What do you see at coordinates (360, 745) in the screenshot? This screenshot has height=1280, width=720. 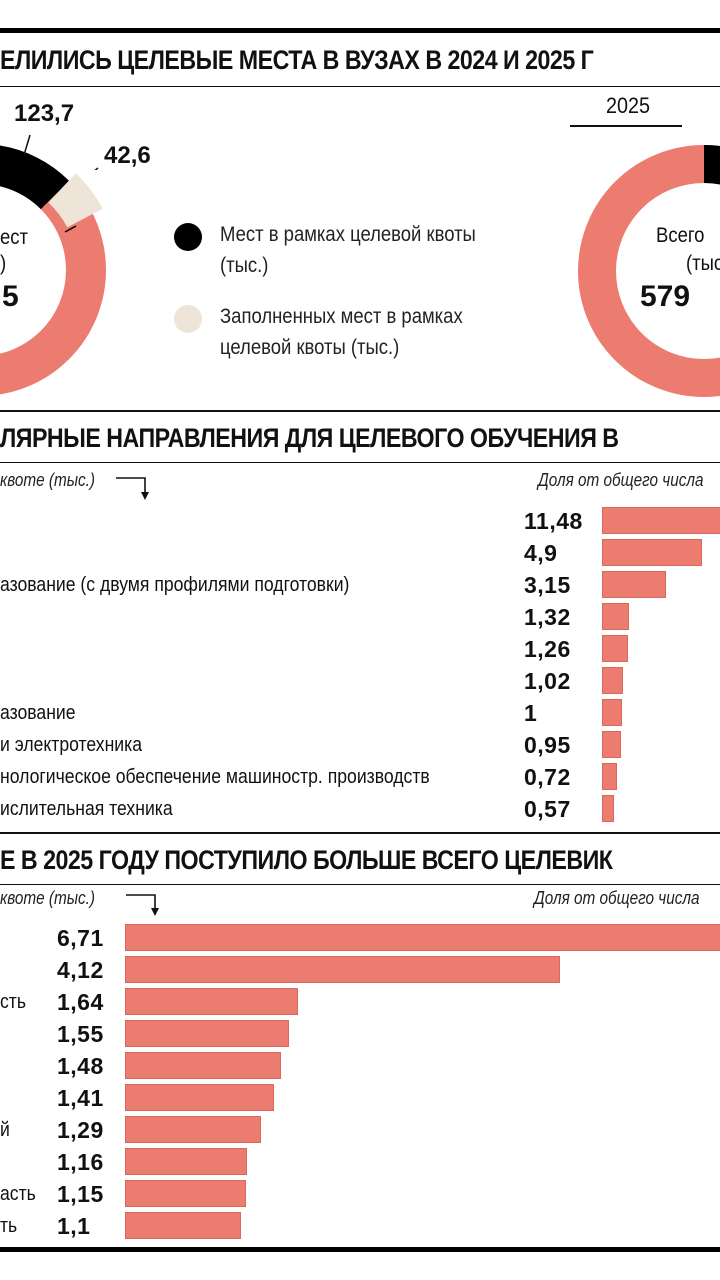 I see `bar-row: и электротехника 0,95` at bounding box center [360, 745].